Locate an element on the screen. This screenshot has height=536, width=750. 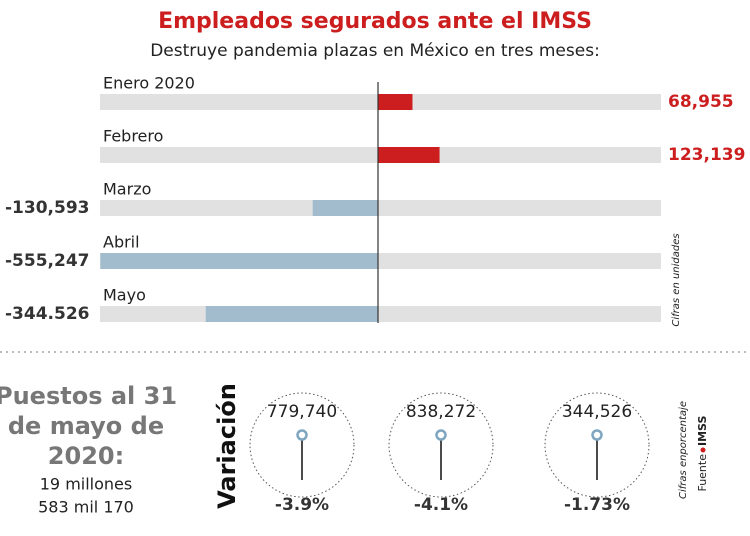
category-label: Mayo is located at coordinates (124, 295).